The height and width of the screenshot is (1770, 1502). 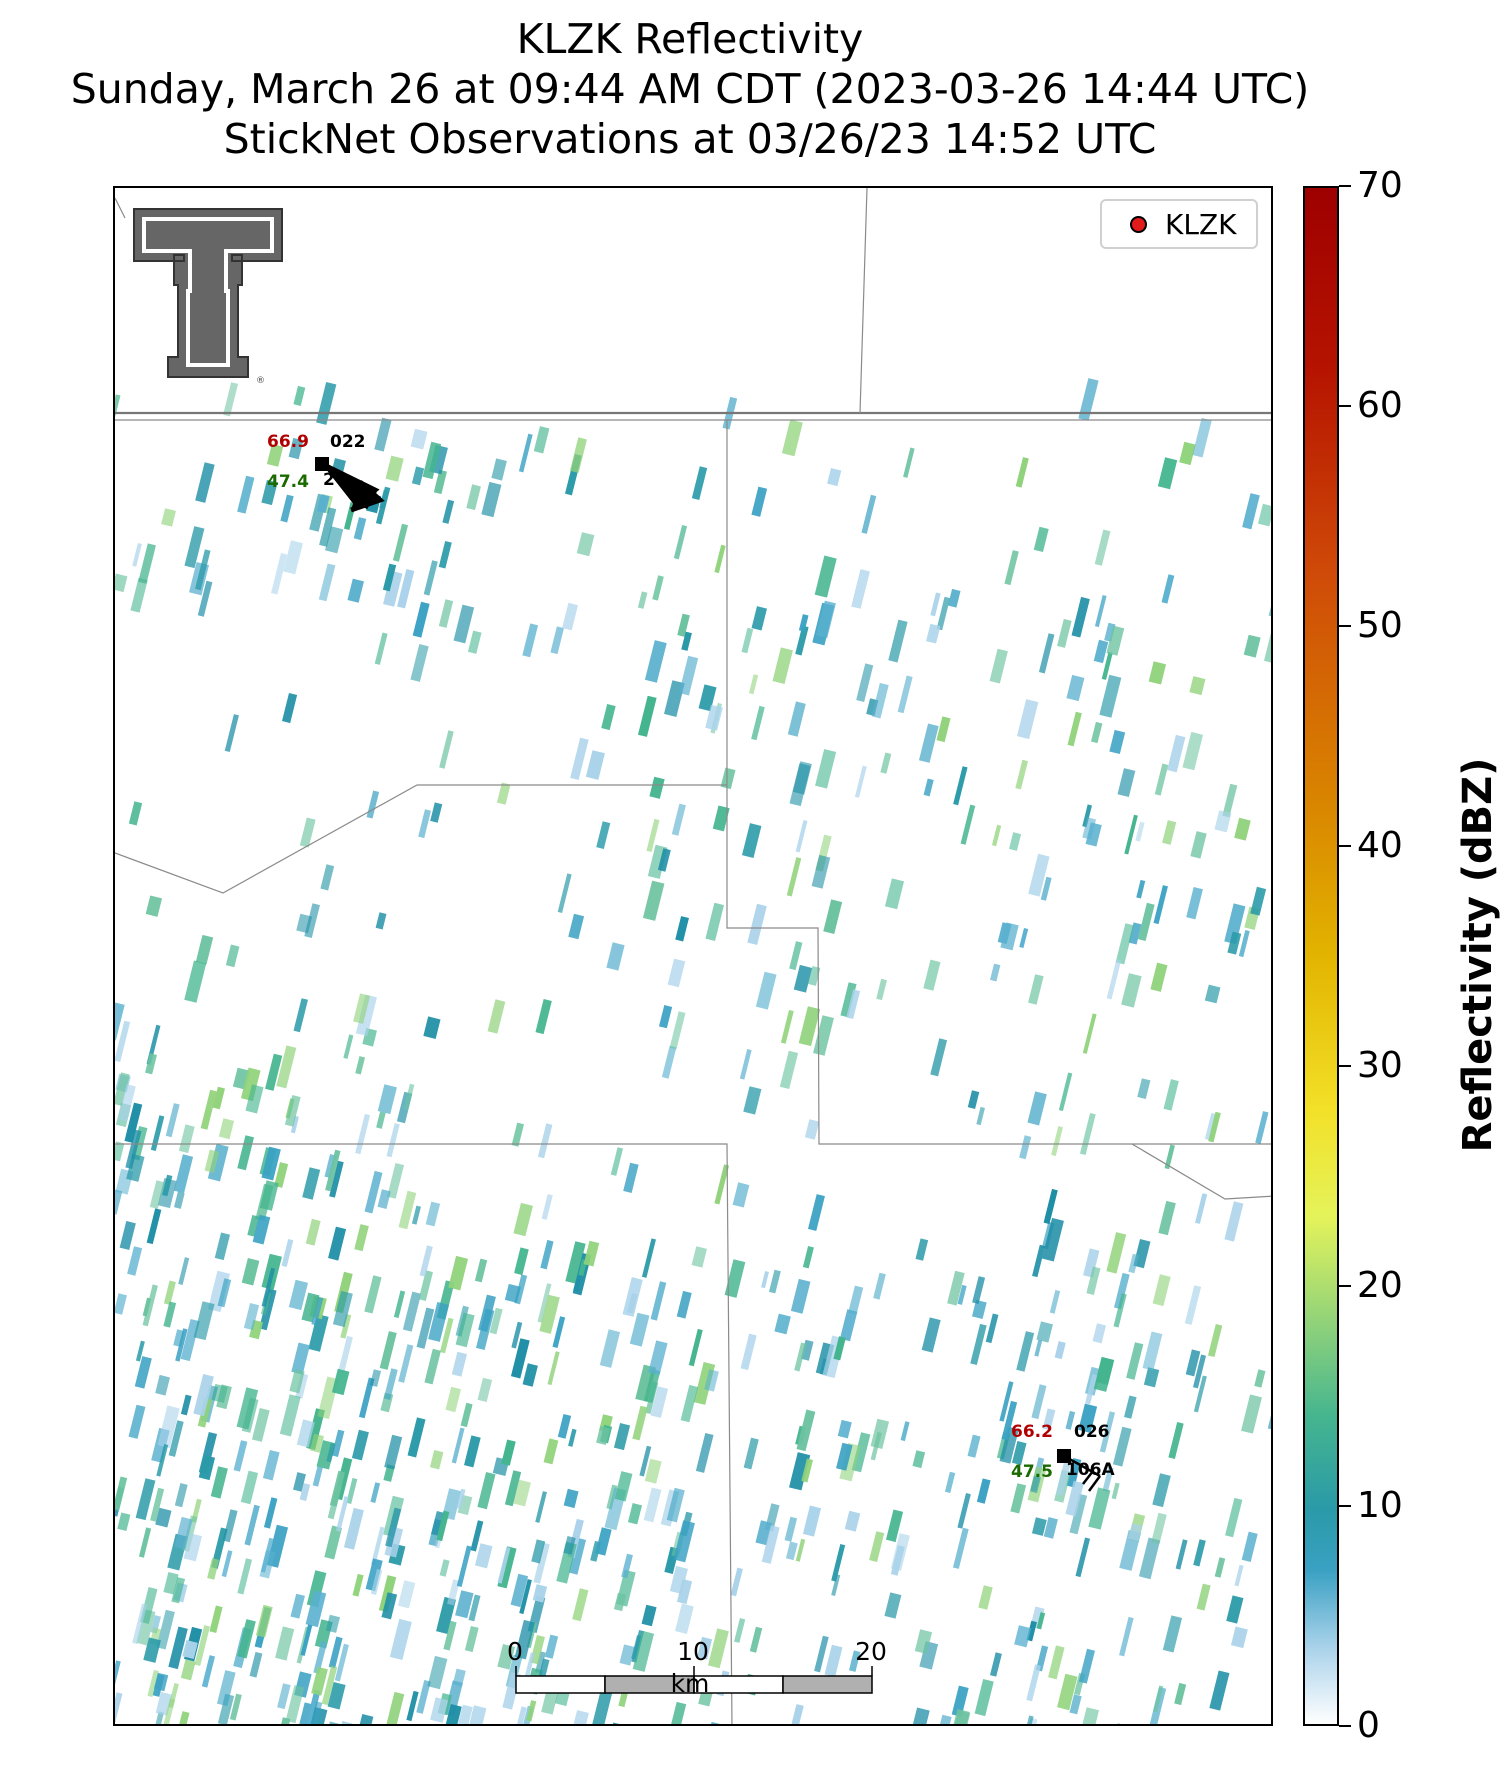 What do you see at coordinates (1380, 1065) in the screenshot?
I see `colorbar-tick-label: 30` at bounding box center [1380, 1065].